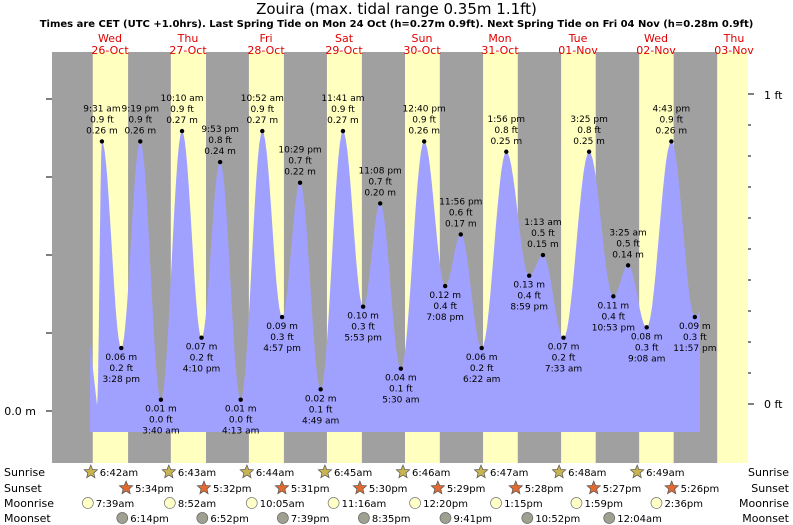 This screenshot has height=525, width=793. I want to click on tide-m-label: 0.12 m, so click(445, 296).